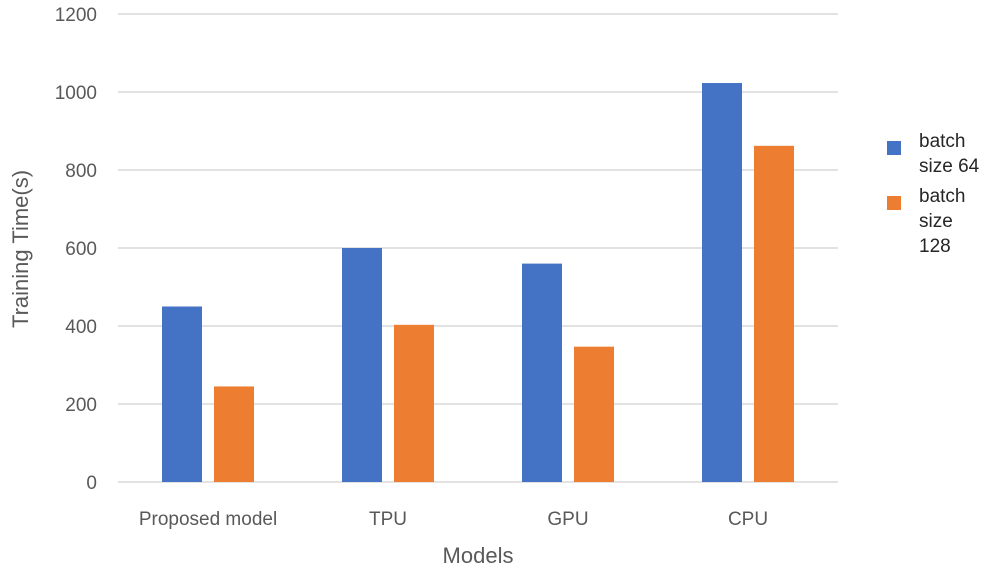  Describe the element at coordinates (81, 327) in the screenshot. I see `y-tick-label: 400` at that location.